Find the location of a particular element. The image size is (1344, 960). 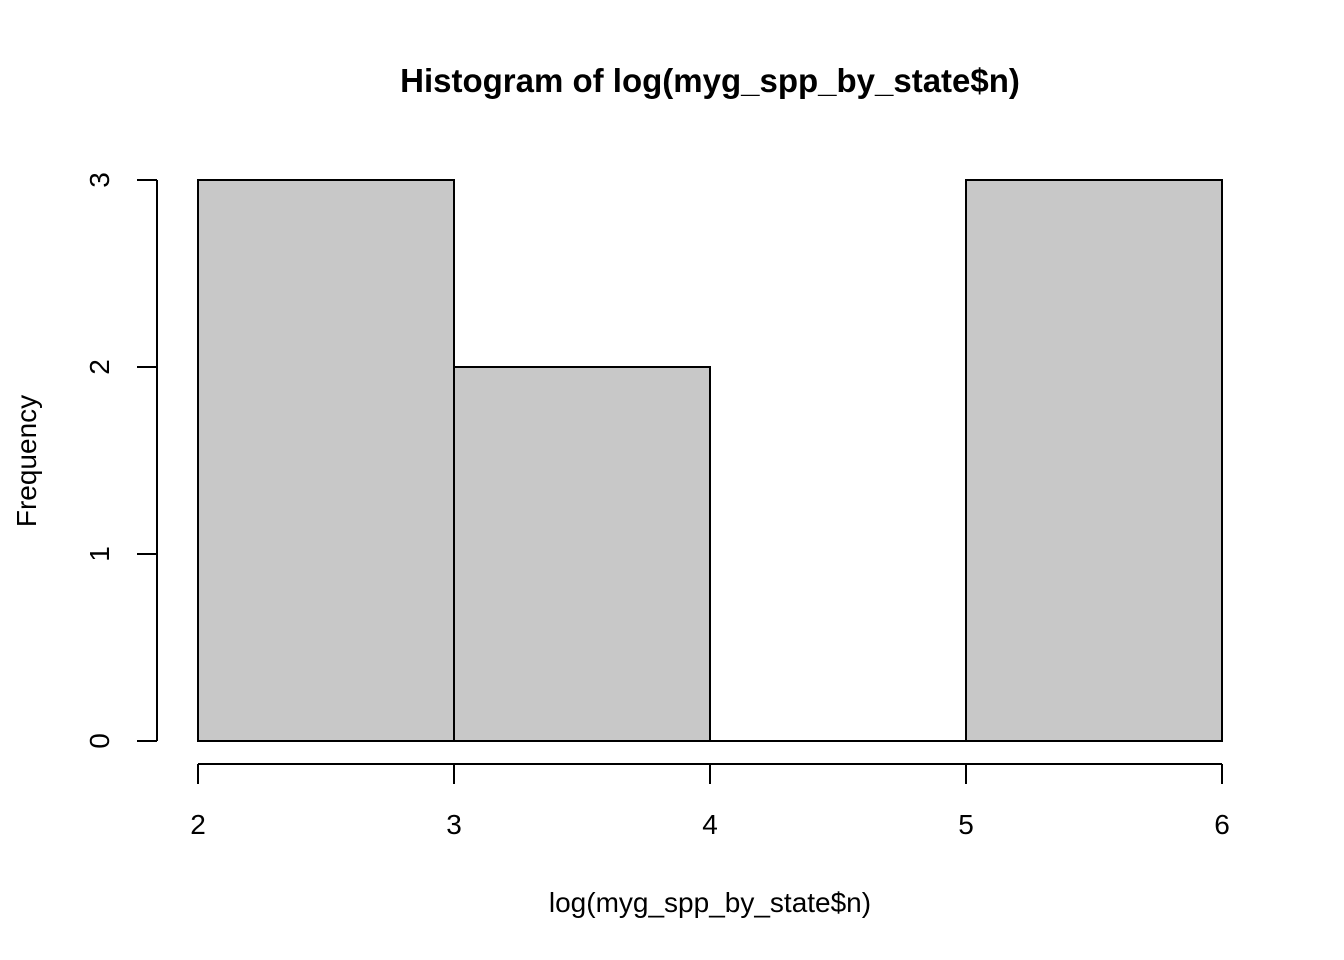

x-tick-label-3: 5 is located at coordinates (966, 824).